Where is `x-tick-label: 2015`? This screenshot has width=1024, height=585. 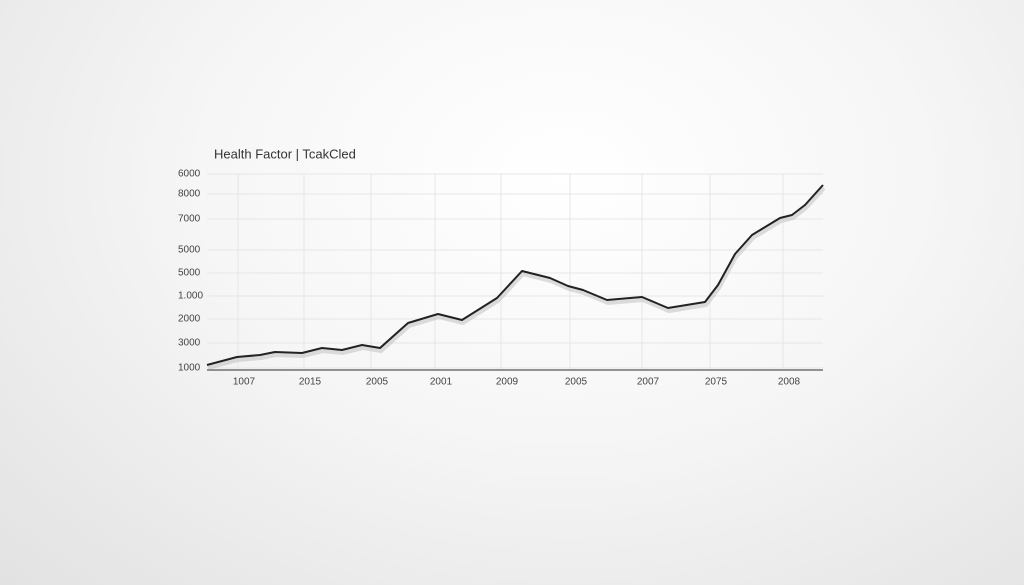
x-tick-label: 2015 is located at coordinates (310, 382).